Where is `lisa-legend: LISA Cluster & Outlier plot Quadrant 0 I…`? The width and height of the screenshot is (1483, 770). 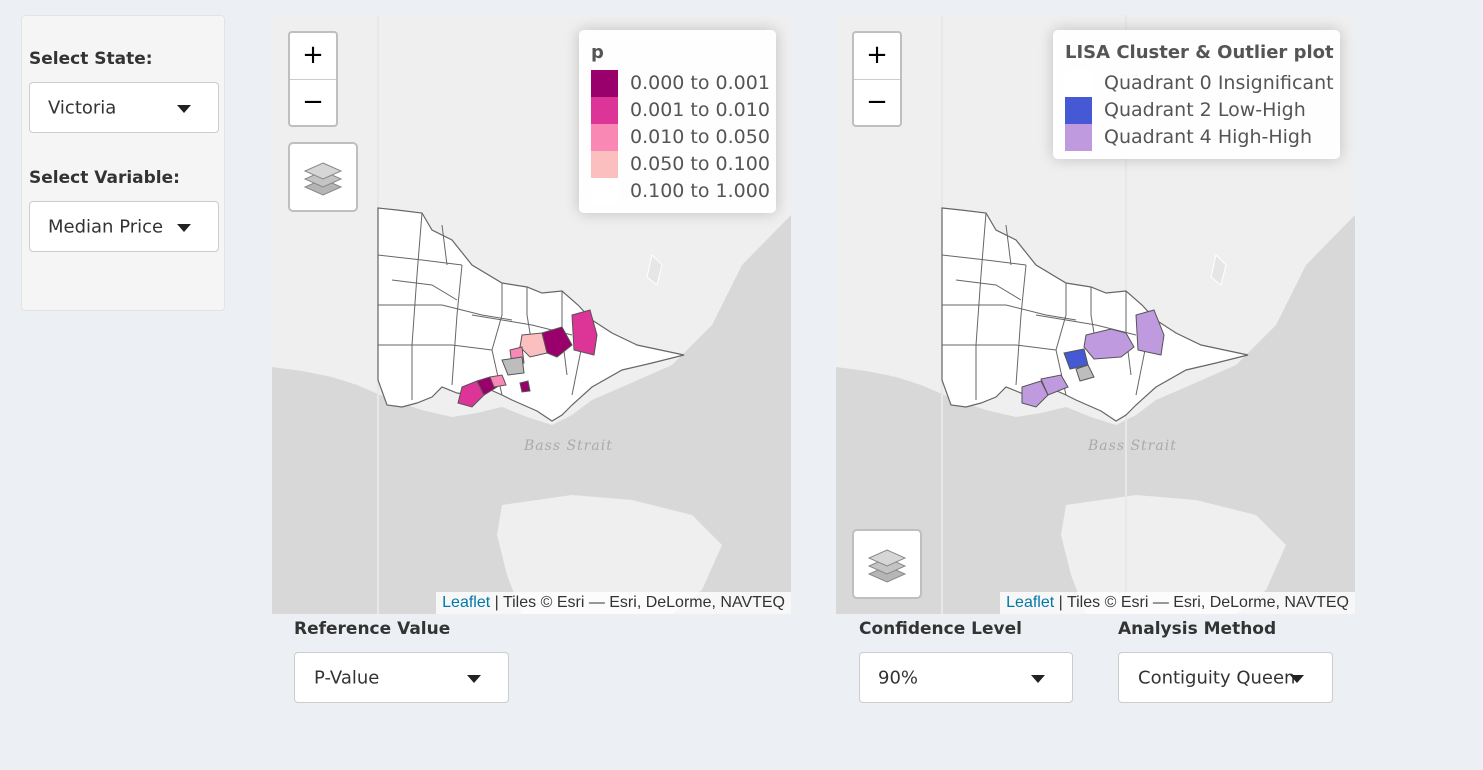
lisa-legend: LISA Cluster & Outlier plot Quadrant 0 I… is located at coordinates (1196, 94).